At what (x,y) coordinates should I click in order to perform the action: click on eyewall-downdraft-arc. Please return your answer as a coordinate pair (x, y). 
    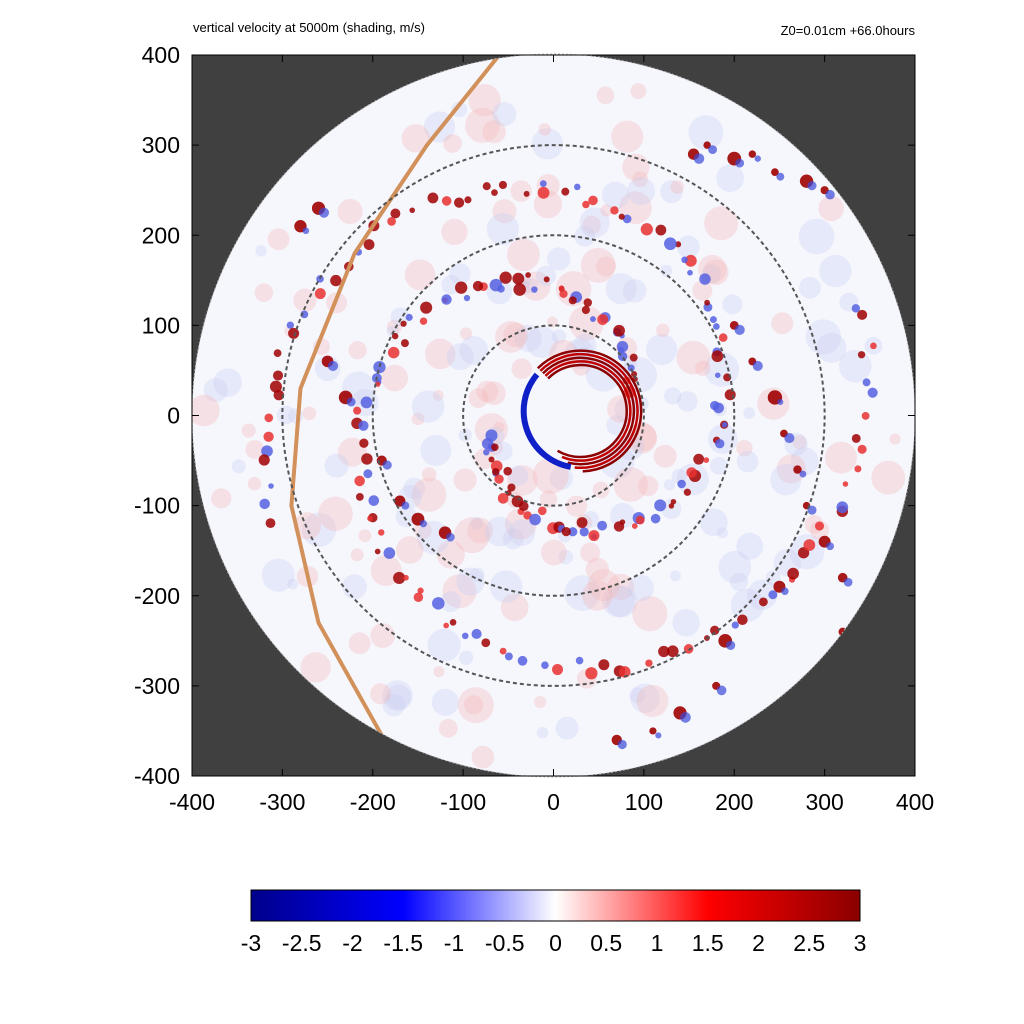
    Looking at the image, I should click on (546, 421).